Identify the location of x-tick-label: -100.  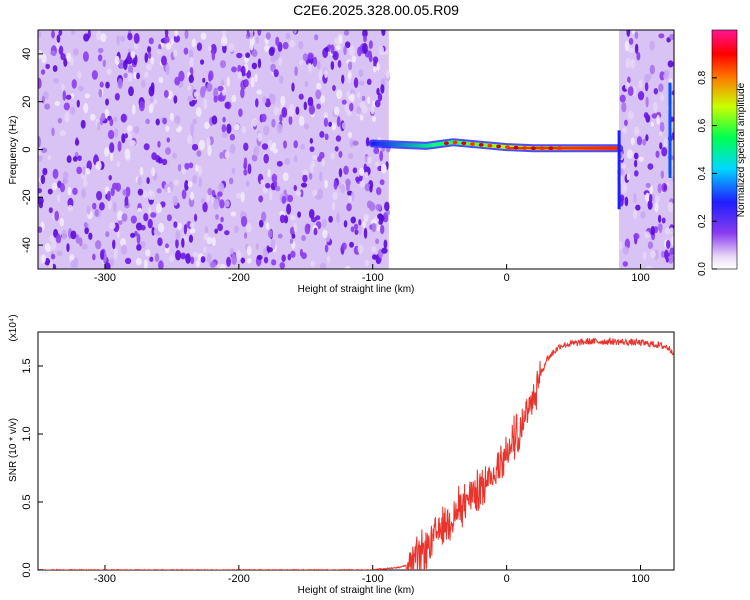
(373, 579).